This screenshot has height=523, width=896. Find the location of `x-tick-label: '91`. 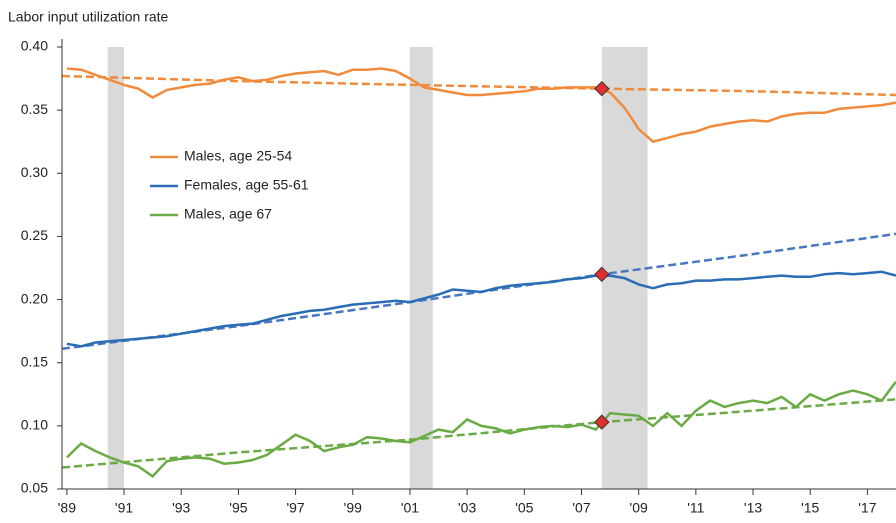

x-tick-label: '91 is located at coordinates (124, 508).